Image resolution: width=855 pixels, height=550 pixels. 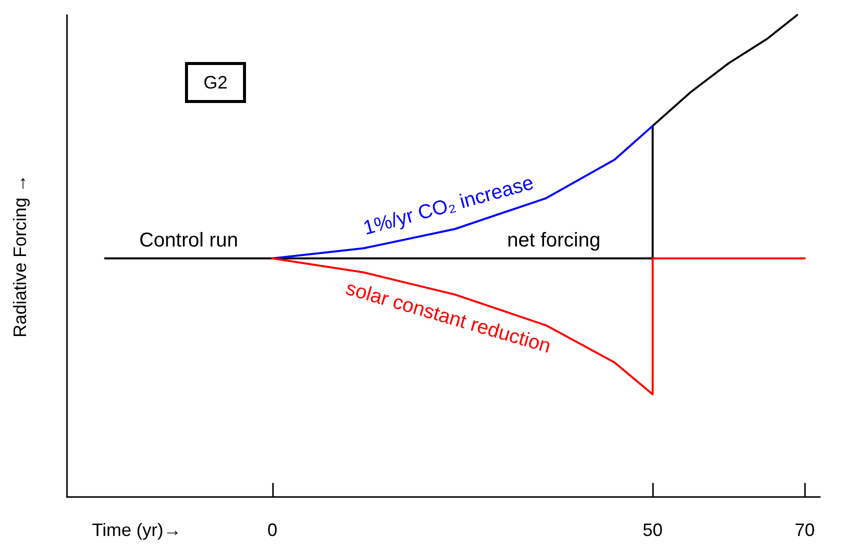 What do you see at coordinates (215, 82) in the screenshot?
I see `annotation: G2` at bounding box center [215, 82].